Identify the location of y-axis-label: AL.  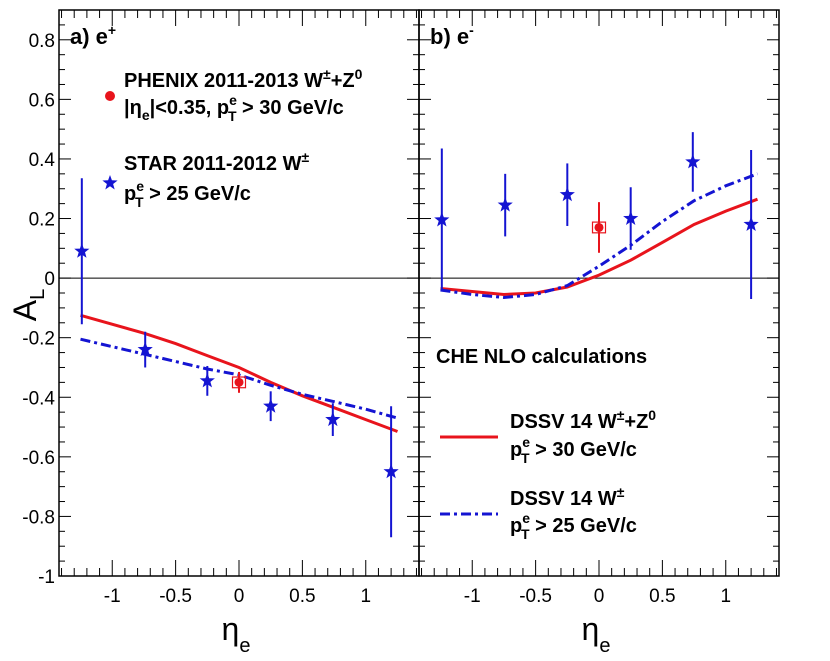
(28, 305).